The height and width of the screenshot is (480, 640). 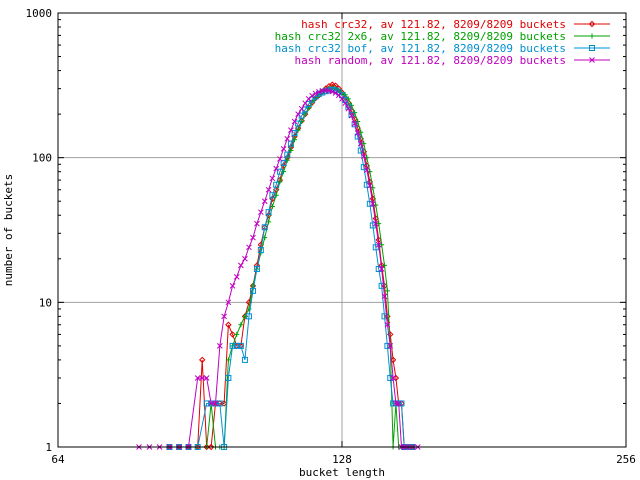 What do you see at coordinates (42, 158) in the screenshot?
I see `y-tick-label: 100` at bounding box center [42, 158].